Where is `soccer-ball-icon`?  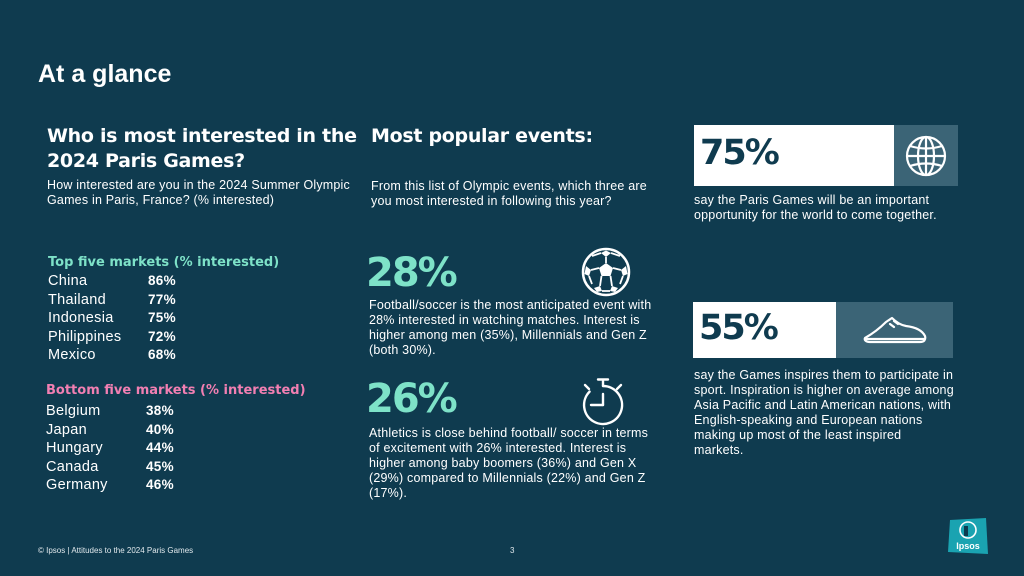
soccer-ball-icon is located at coordinates (606, 272).